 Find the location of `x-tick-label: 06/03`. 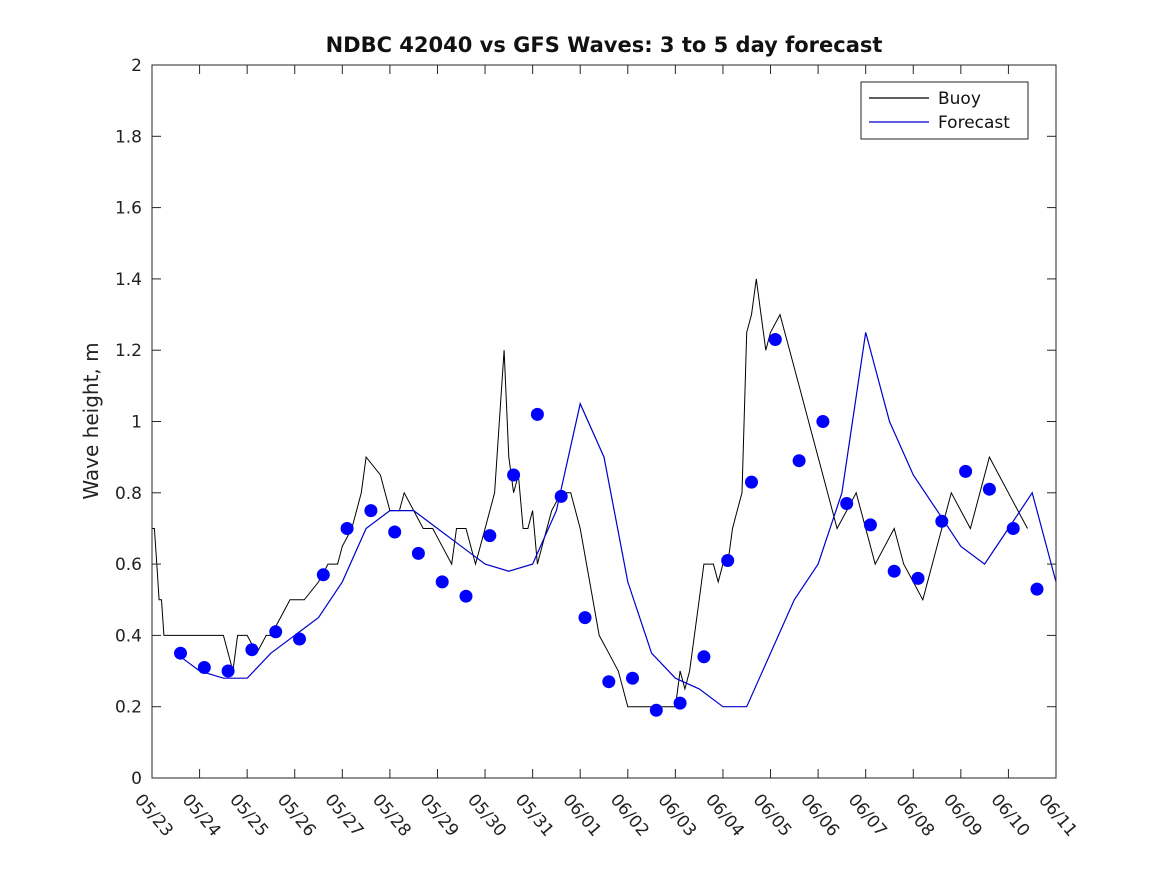

x-tick-label: 06/03 is located at coordinates (677, 815).